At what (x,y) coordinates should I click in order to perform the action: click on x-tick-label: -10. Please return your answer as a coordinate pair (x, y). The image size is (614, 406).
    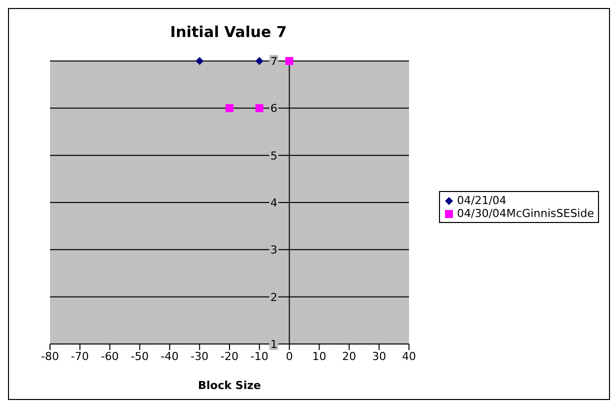
    Looking at the image, I should click on (259, 356).